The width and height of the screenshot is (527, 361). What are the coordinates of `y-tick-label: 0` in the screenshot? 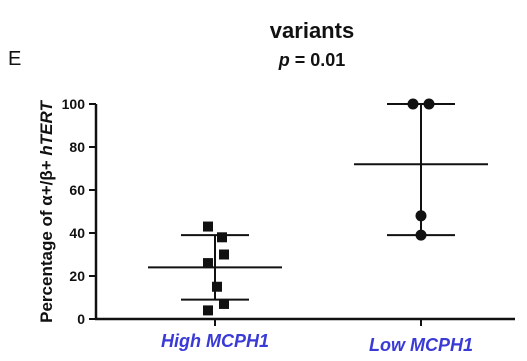 It's located at (81, 319).